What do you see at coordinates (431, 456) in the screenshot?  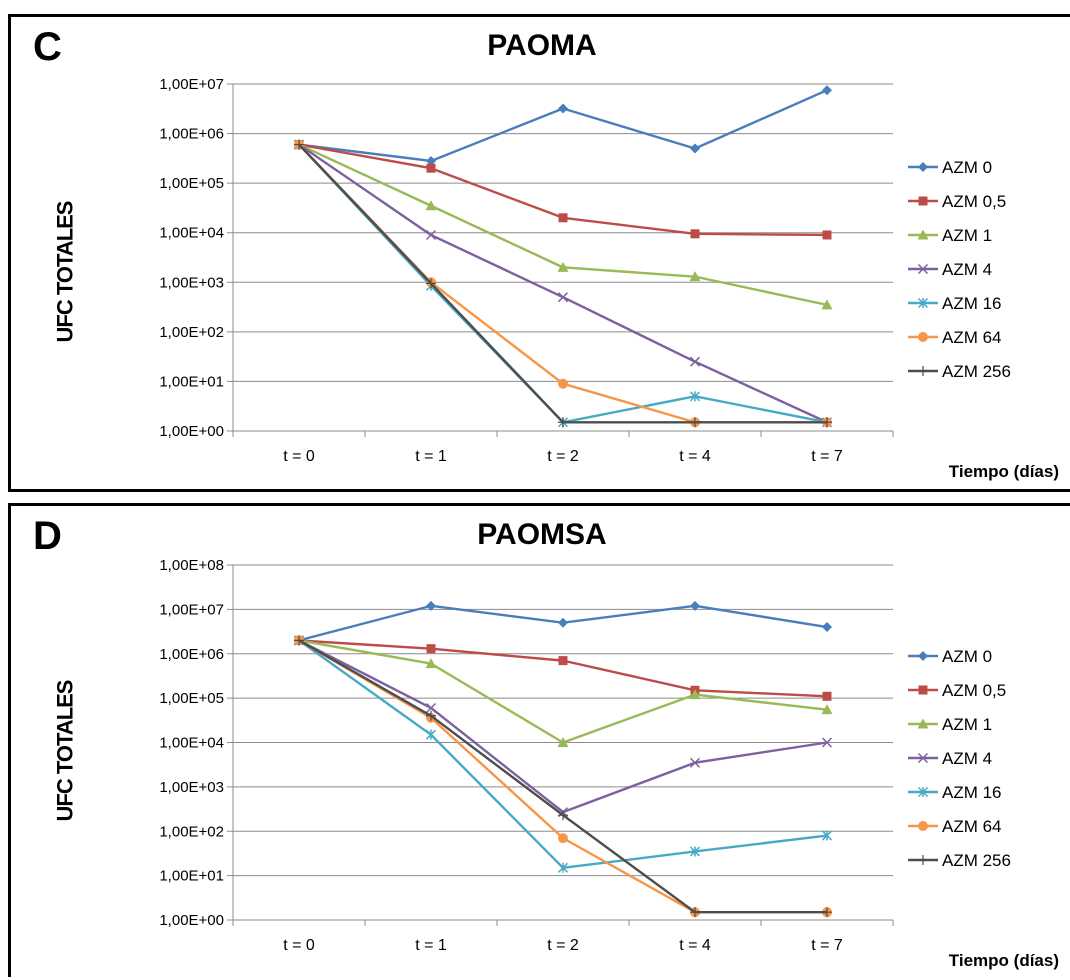 I see `x-tick-label: t = 1` at bounding box center [431, 456].